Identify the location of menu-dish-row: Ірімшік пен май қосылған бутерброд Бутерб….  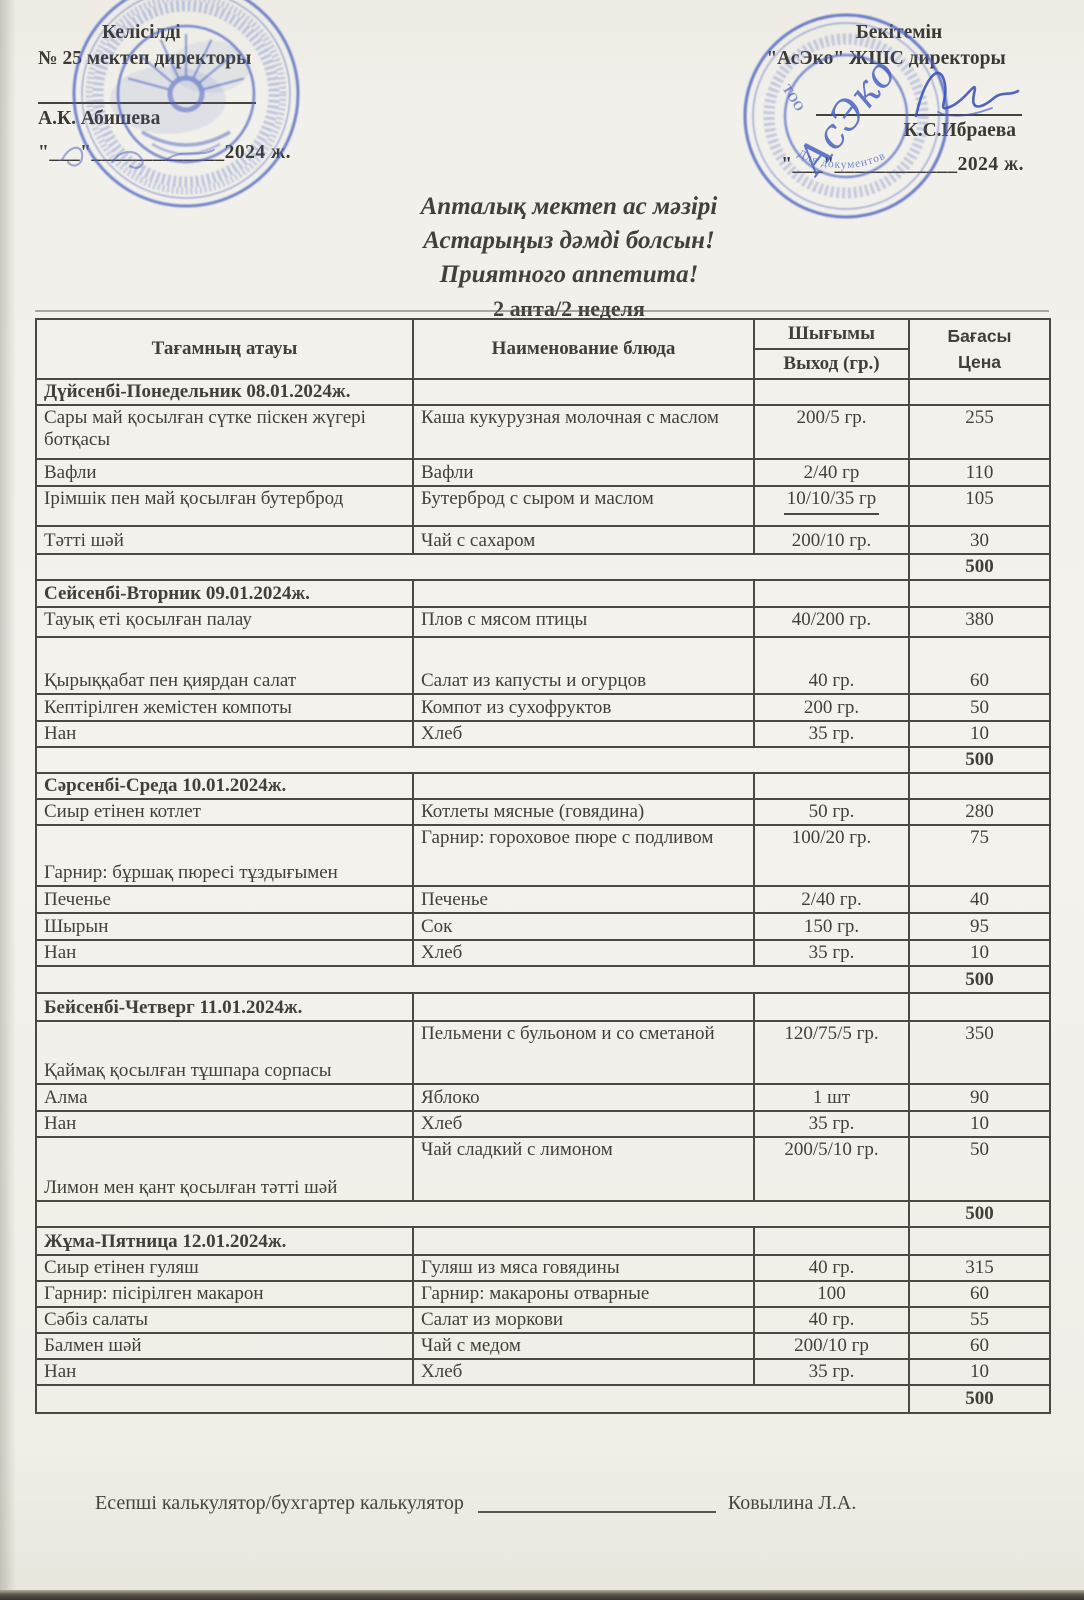
(543, 506).